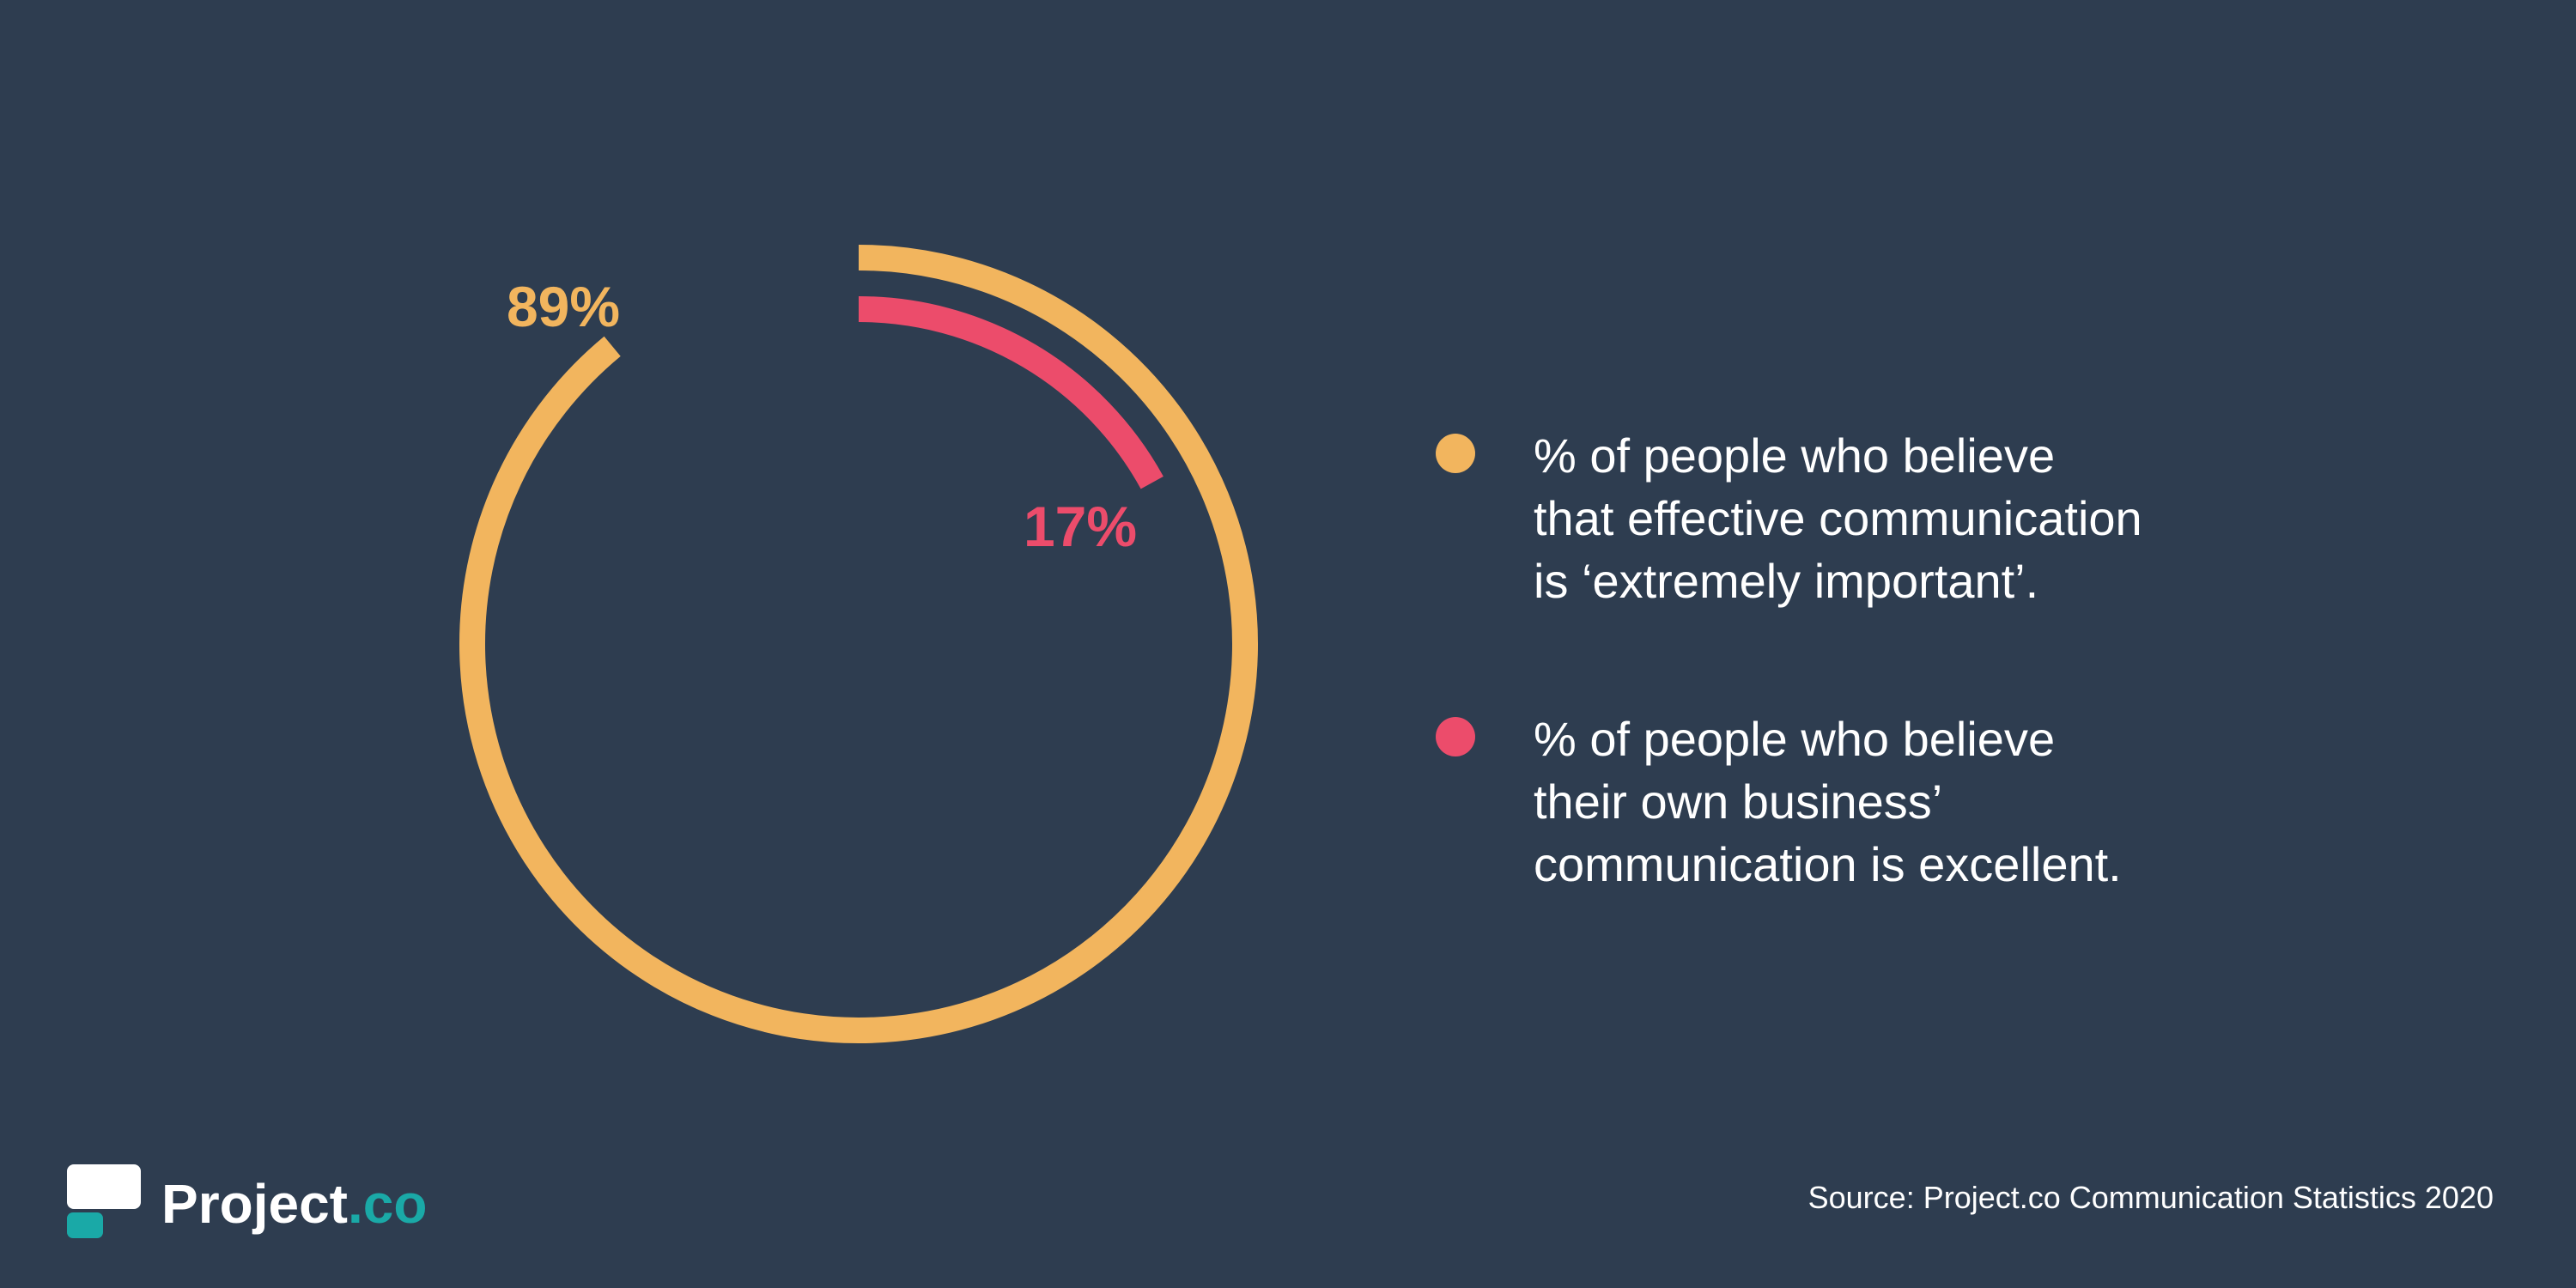 This screenshot has height=1288, width=2576. Describe the element at coordinates (1080, 526) in the screenshot. I see `data-label-2: 17%` at that location.